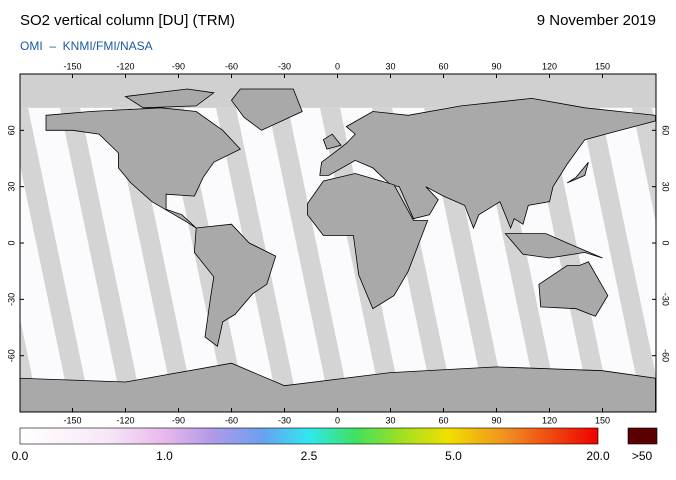 This screenshot has width=676, height=480. I want to click on lon-label-bottom: -60, so click(231, 420).